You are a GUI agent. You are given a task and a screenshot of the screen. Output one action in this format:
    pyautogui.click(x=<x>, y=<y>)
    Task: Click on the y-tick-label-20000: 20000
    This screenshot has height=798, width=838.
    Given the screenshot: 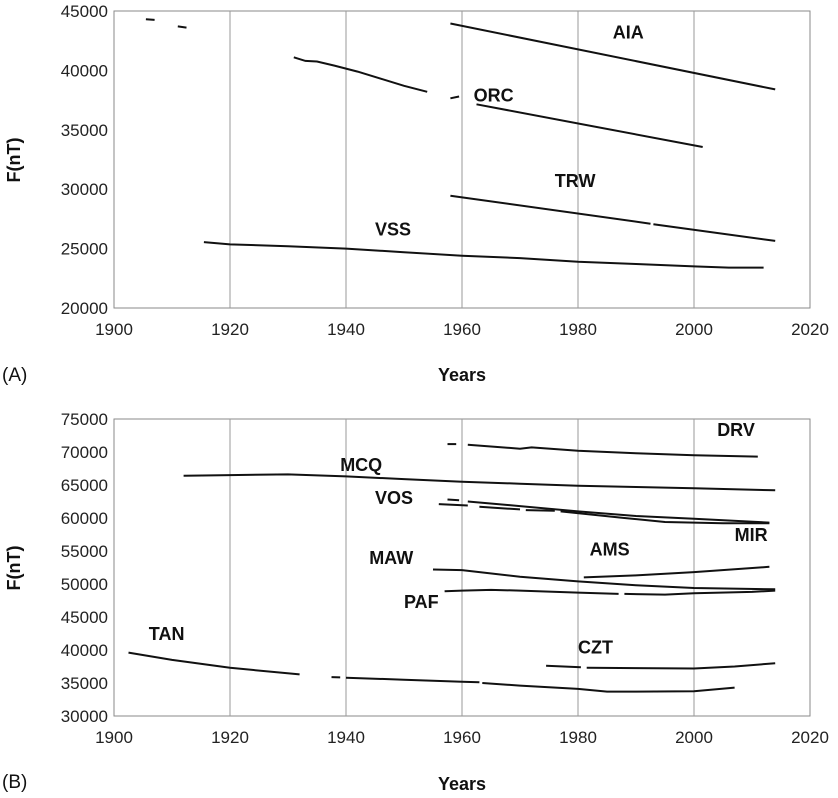 What is the action you would take?
    pyautogui.click(x=84, y=308)
    